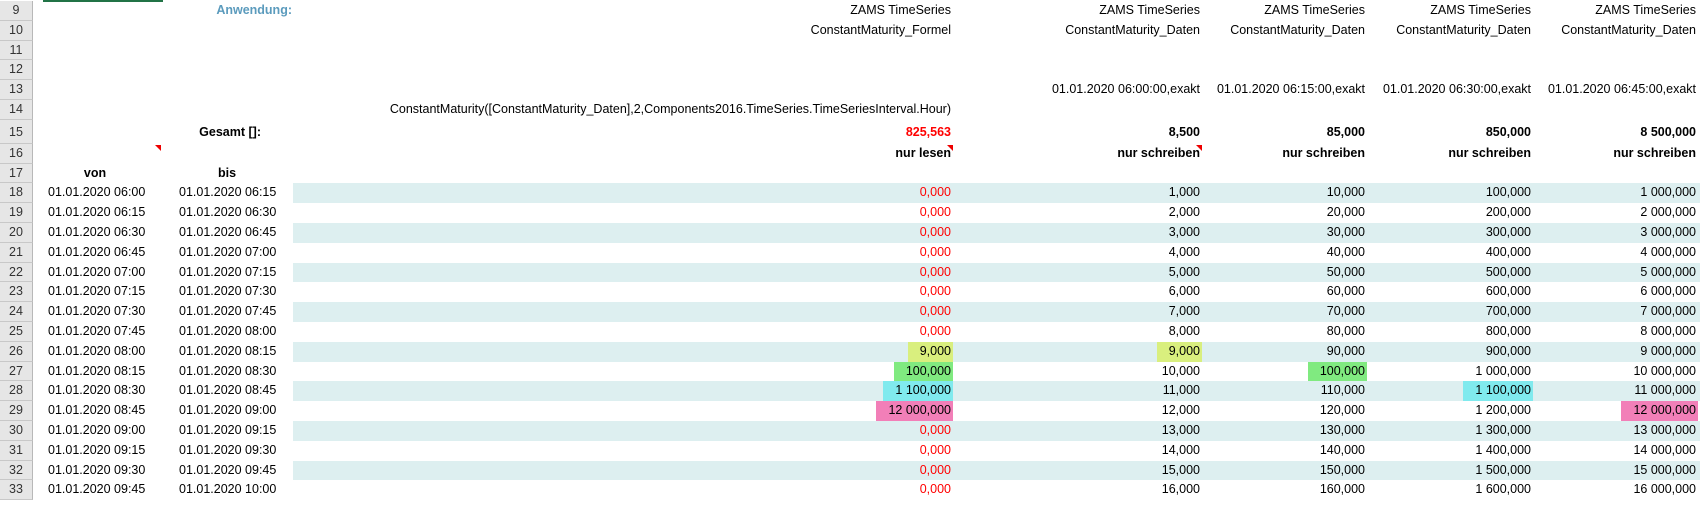 The width and height of the screenshot is (1700, 505). I want to click on to-cell: 01.01.2020 09:15, so click(228, 430).